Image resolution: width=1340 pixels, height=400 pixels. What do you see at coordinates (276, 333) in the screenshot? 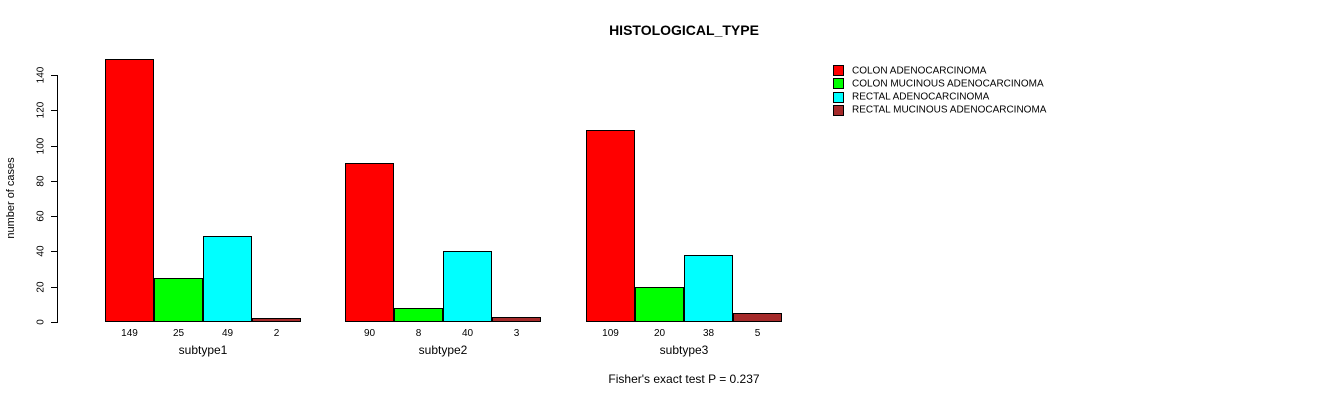
I see `bar-value-label: 2` at bounding box center [276, 333].